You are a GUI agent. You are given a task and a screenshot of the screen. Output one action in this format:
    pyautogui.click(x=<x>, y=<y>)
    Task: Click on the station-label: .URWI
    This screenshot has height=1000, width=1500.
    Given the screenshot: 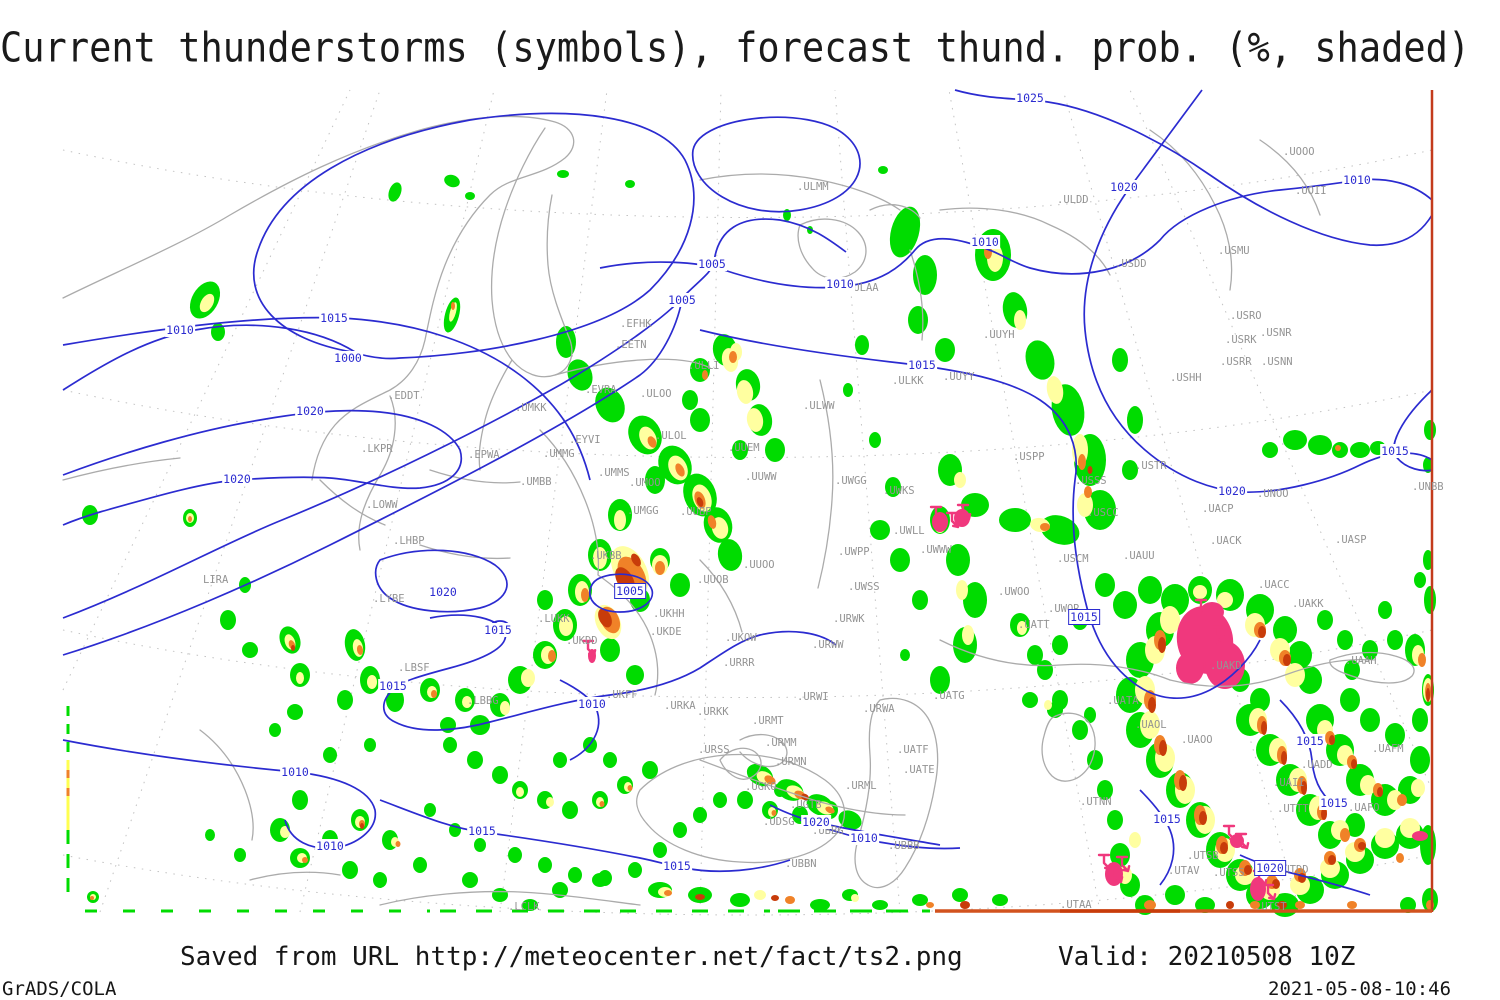 What is the action you would take?
    pyautogui.click(x=813, y=697)
    